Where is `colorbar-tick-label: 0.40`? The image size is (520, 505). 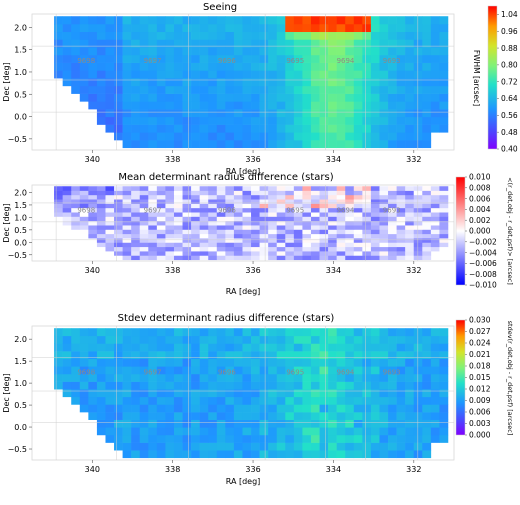
colorbar-tick-label: 0.40 is located at coordinates (509, 149).